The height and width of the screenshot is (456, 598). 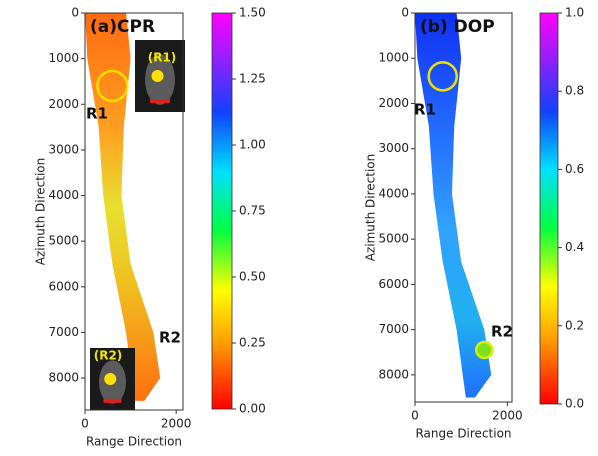 What do you see at coordinates (574, 325) in the screenshot?
I see `colorbar-tick-label: 0.2` at bounding box center [574, 325].